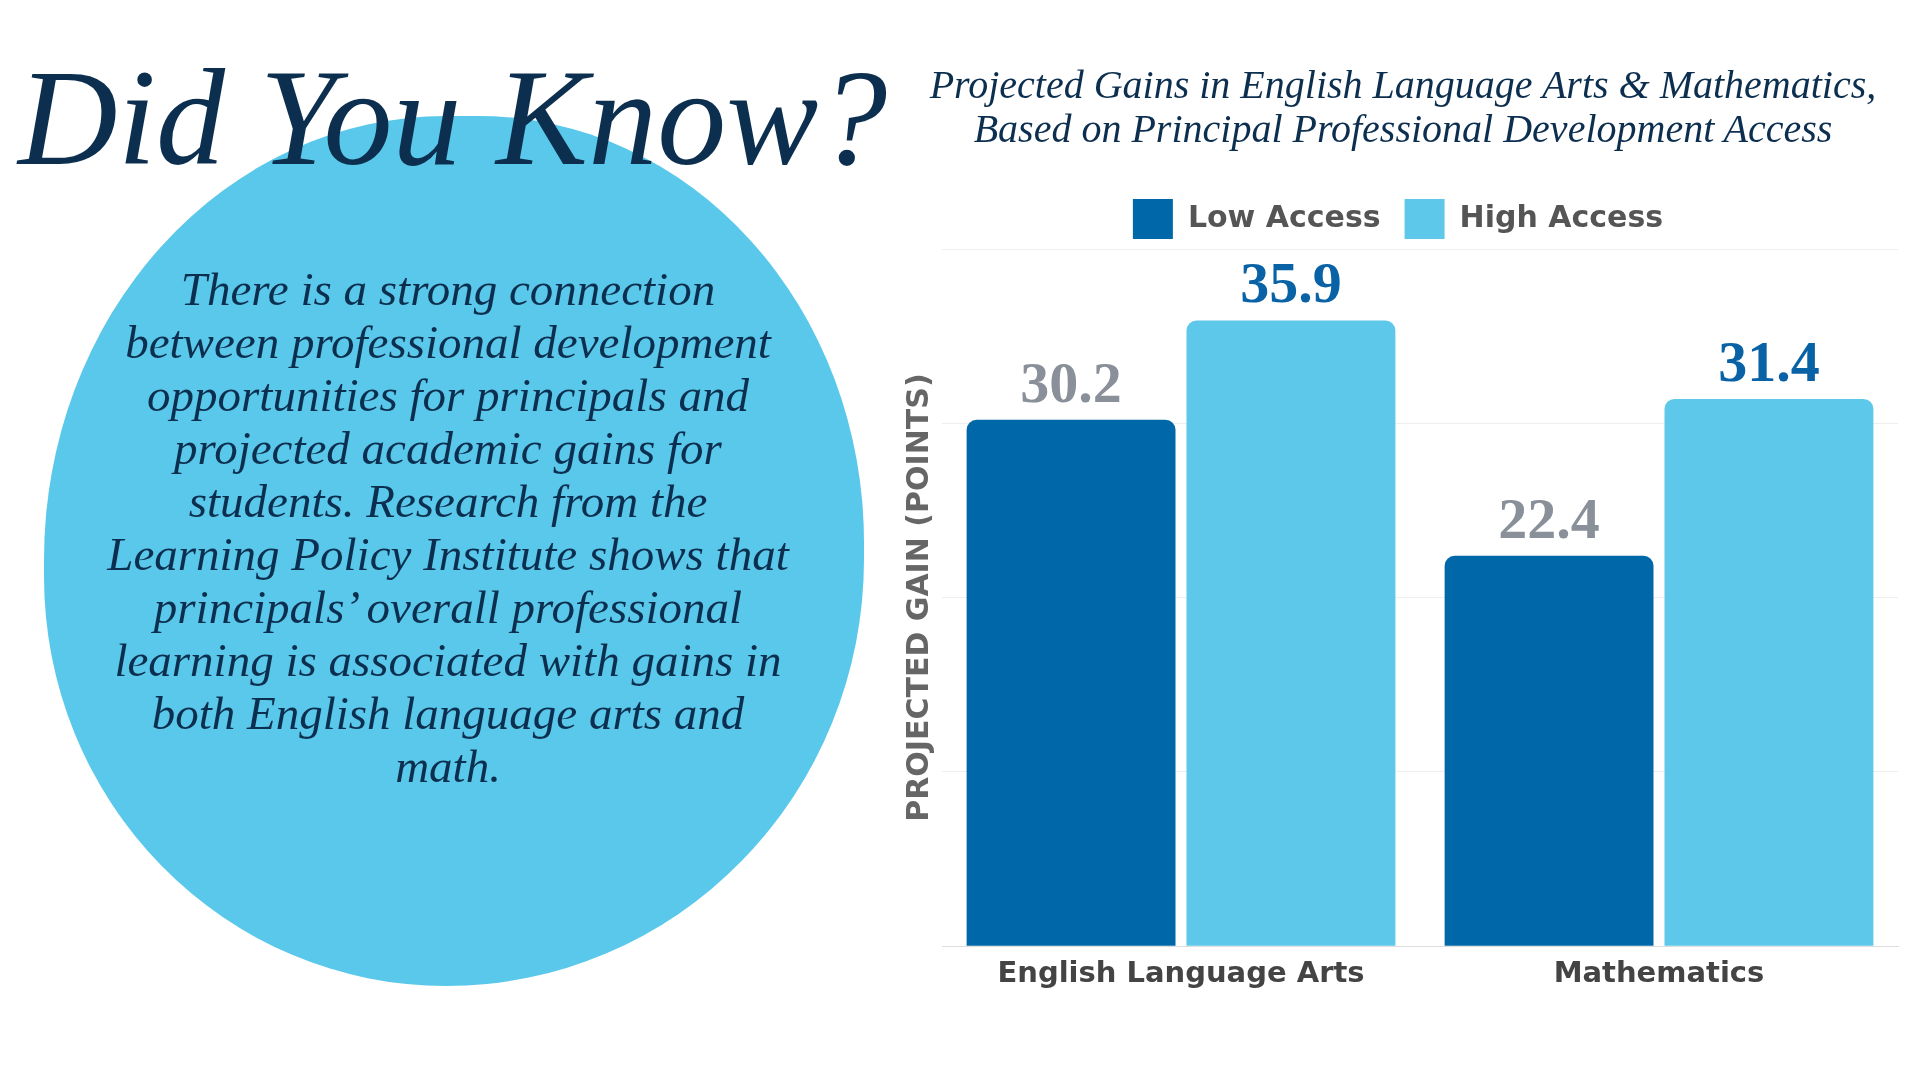  What do you see at coordinates (917, 597) in the screenshot?
I see `y-axis-title: PROJECTED GAIN (POINTS)` at bounding box center [917, 597].